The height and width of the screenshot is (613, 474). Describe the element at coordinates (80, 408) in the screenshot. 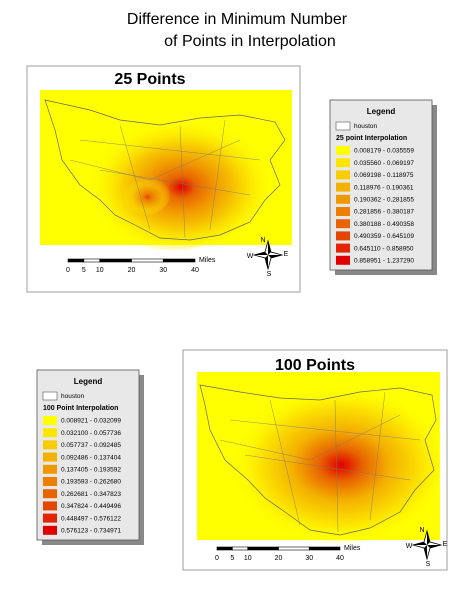

I see `field-label: 100 Point Interpolation` at that location.